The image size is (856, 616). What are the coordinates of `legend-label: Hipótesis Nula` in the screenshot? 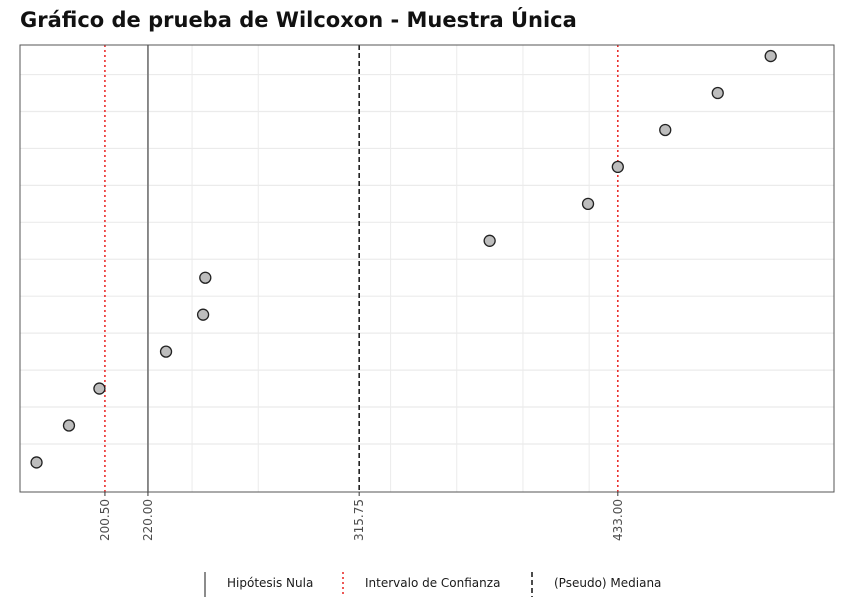 It's located at (270, 583).